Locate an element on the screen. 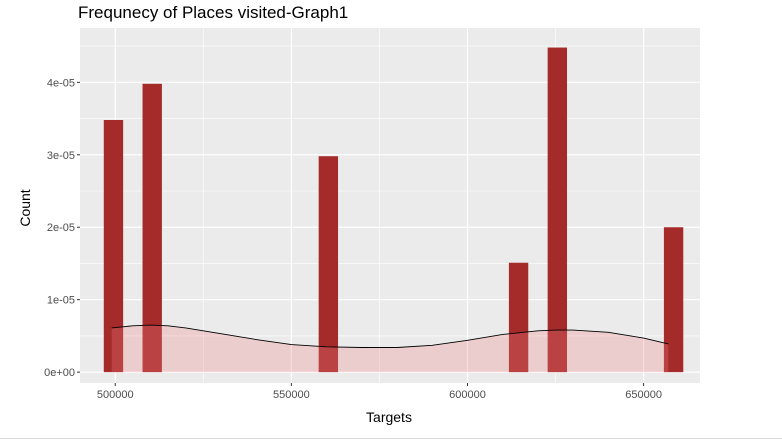  density-area is located at coordinates (390, 349).